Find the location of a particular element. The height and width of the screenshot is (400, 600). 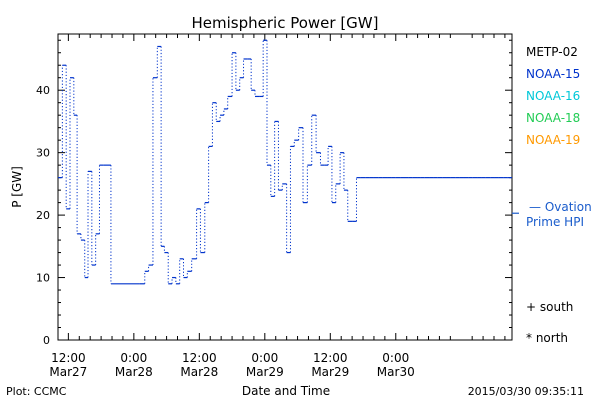

plot-timestamp: 2015/03/30 09:35:11 is located at coordinates (526, 391).